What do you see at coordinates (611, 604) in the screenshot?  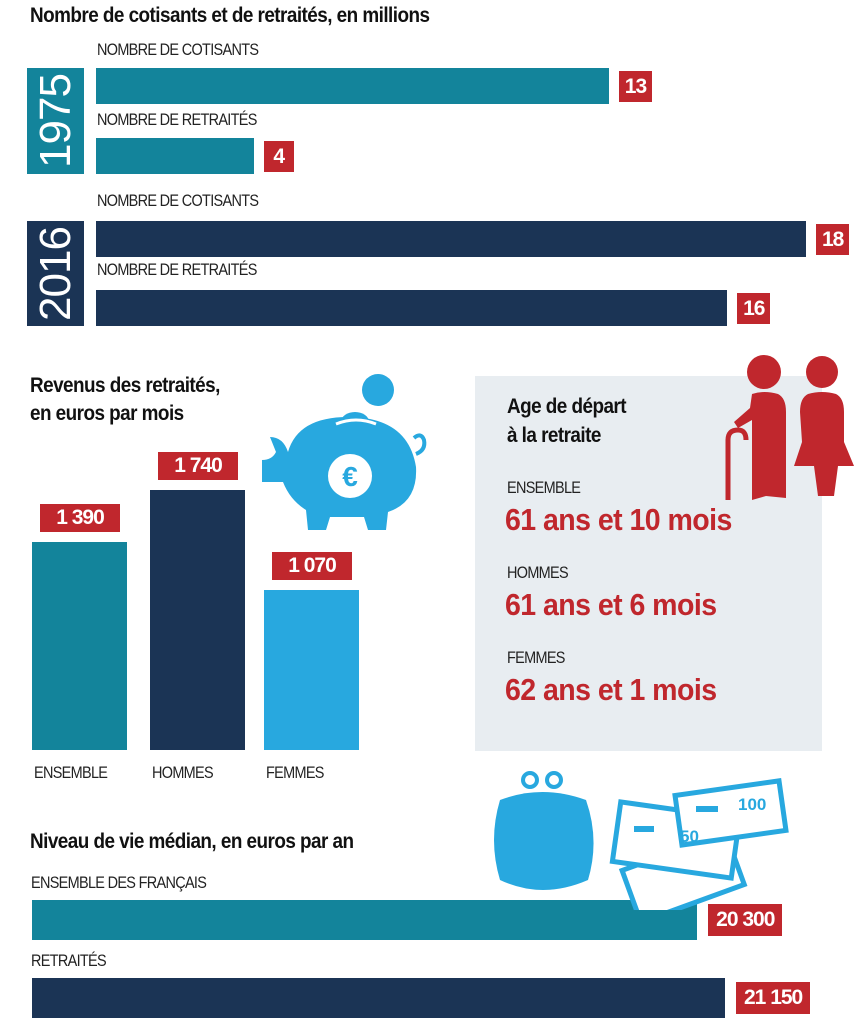 I see `age-value: 61 ans et 6 mois` at bounding box center [611, 604].